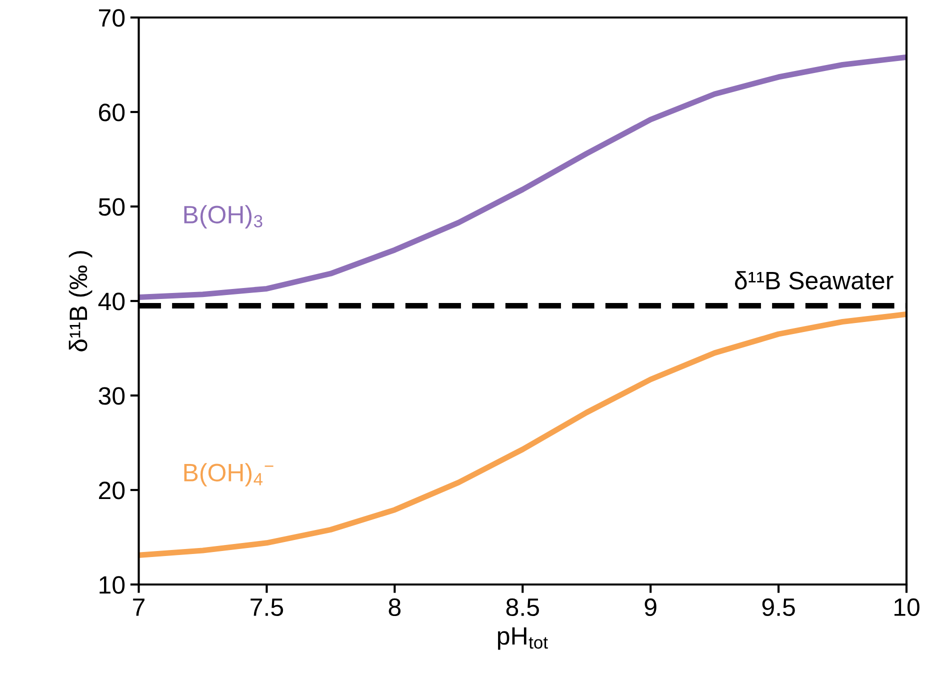 The width and height of the screenshot is (925, 700). I want to click on x-tick-label: 7, so click(138, 607).